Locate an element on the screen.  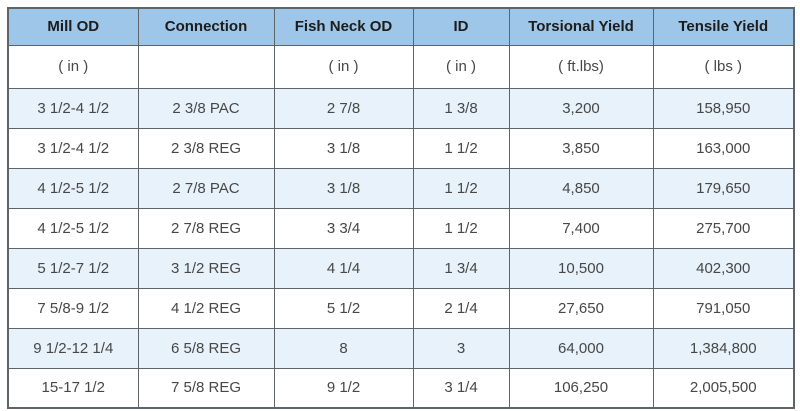
units-row: ( in ) ( in ) ( in ) ( ft.lbs) ( lbs ) is located at coordinates (401, 66).